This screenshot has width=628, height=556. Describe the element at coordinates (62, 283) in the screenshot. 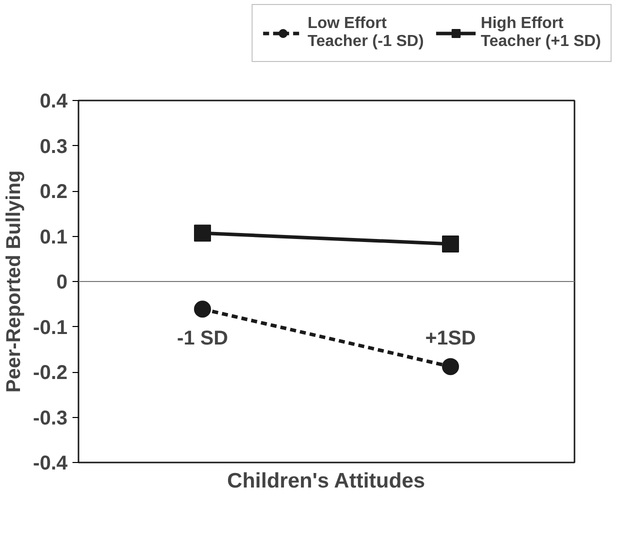

I see `y-tick-label: 0` at that location.